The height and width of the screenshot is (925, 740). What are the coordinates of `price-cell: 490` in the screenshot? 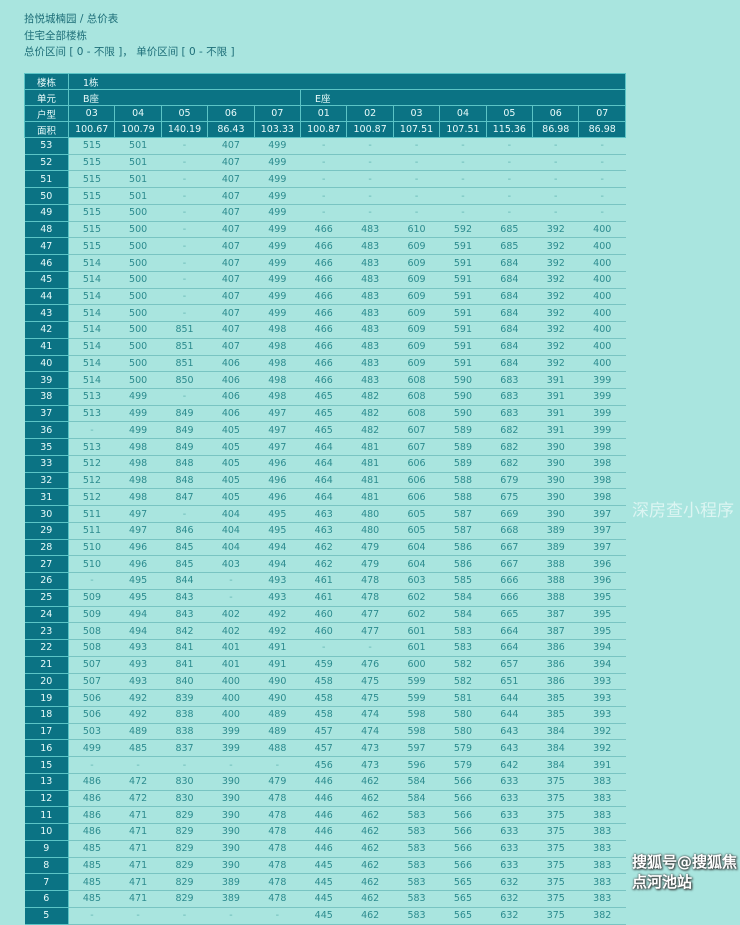 It's located at (277, 682).